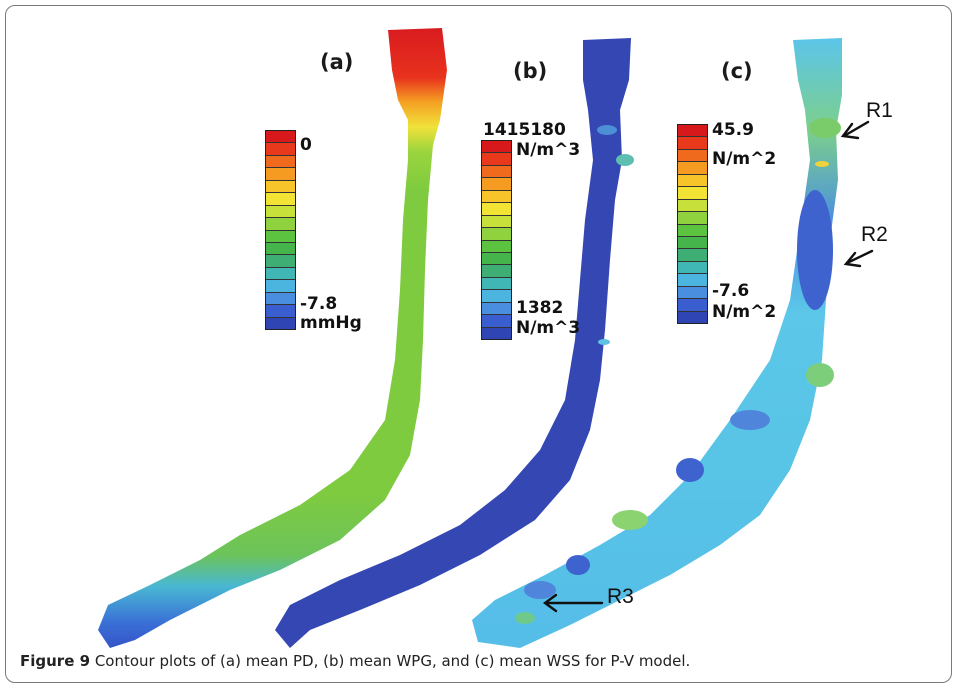 The width and height of the screenshot is (957, 687). I want to click on colorbar-b, so click(496, 240).